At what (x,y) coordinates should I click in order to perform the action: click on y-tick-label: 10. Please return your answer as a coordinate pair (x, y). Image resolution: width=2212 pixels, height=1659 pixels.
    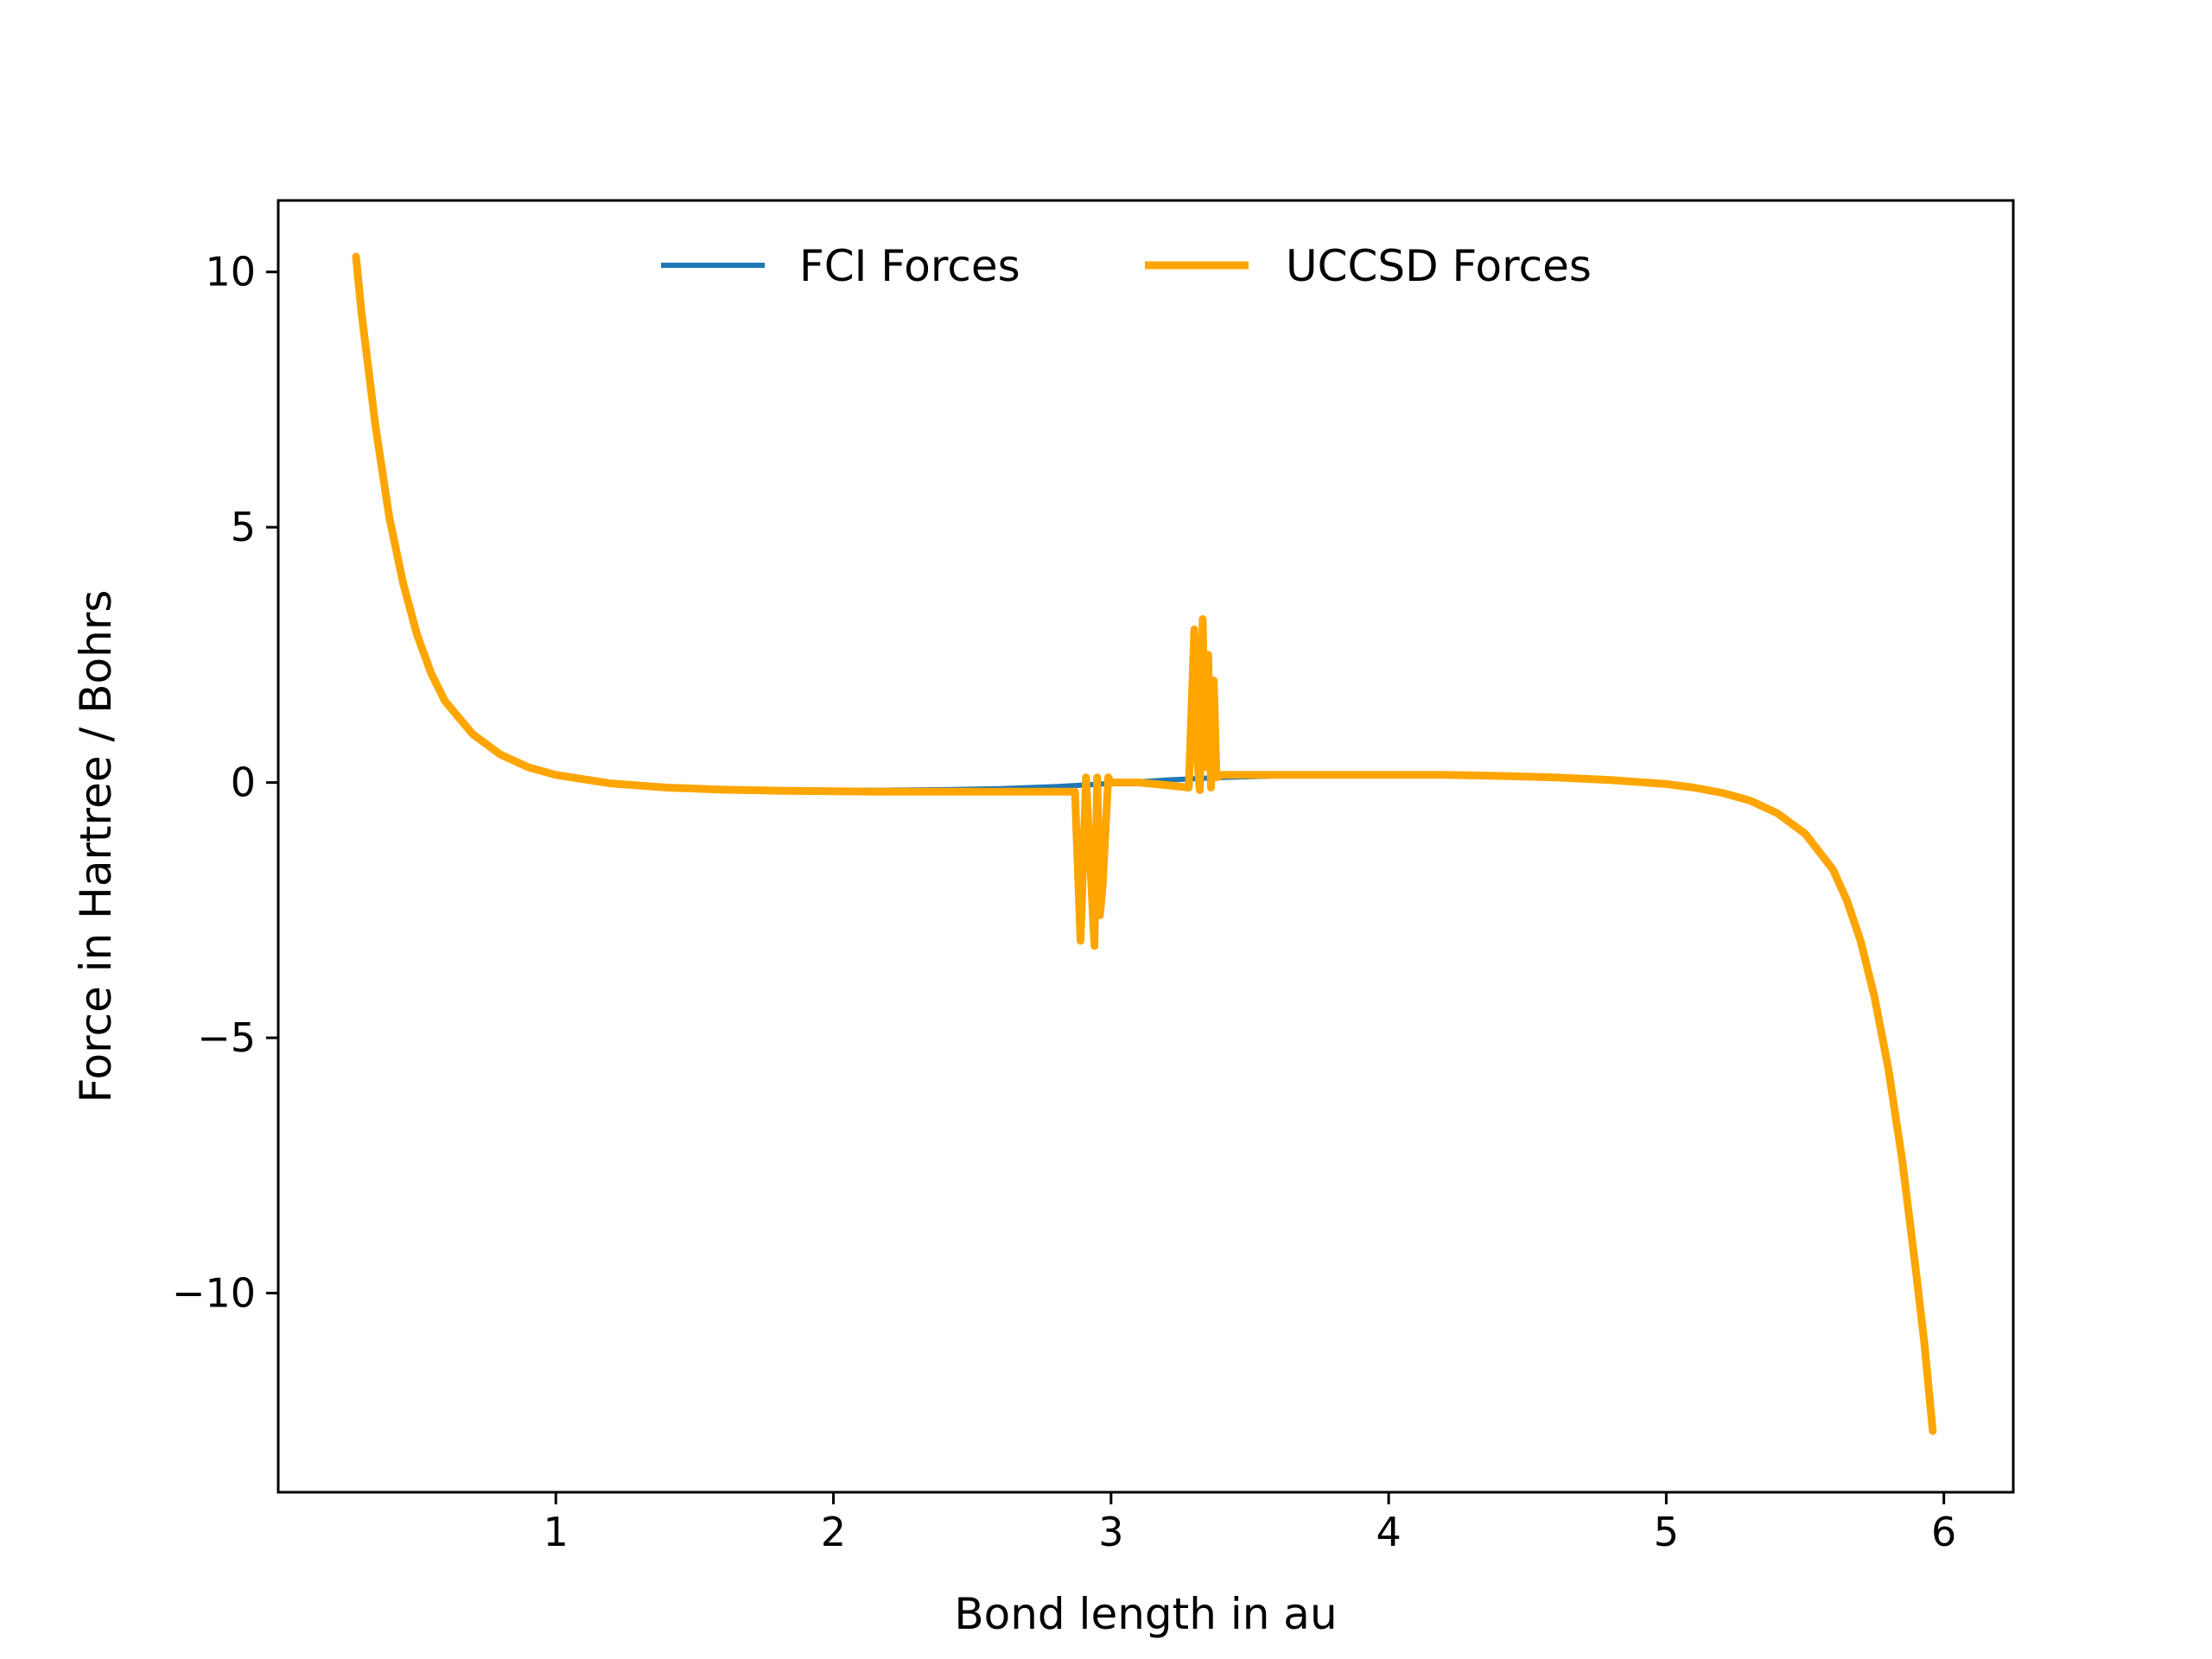
    Looking at the image, I should click on (231, 272).